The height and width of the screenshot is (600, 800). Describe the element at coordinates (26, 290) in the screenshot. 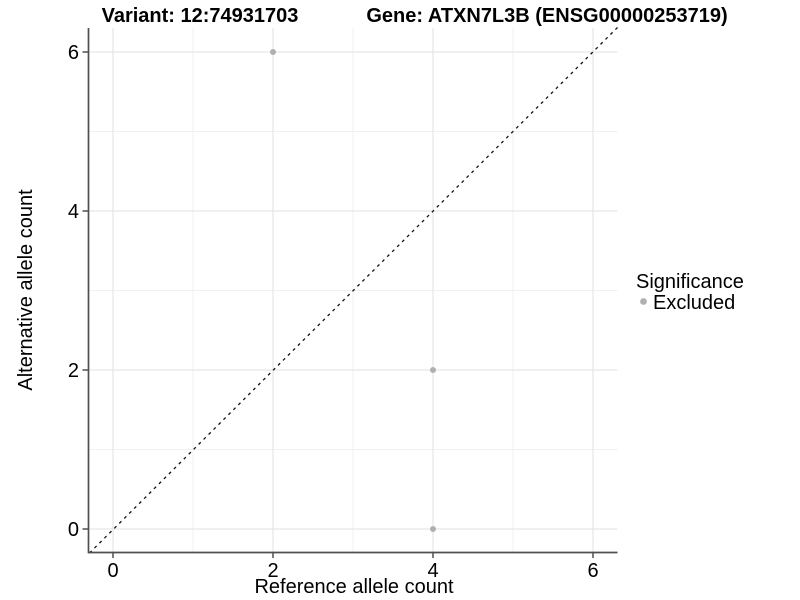

I see `y-axis-title: Alternative allele count` at that location.